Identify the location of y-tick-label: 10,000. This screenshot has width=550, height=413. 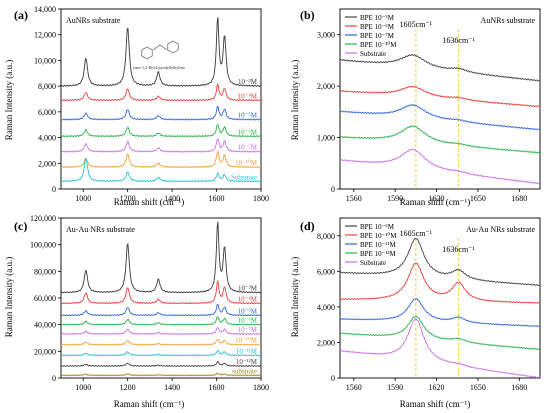
(45, 60).